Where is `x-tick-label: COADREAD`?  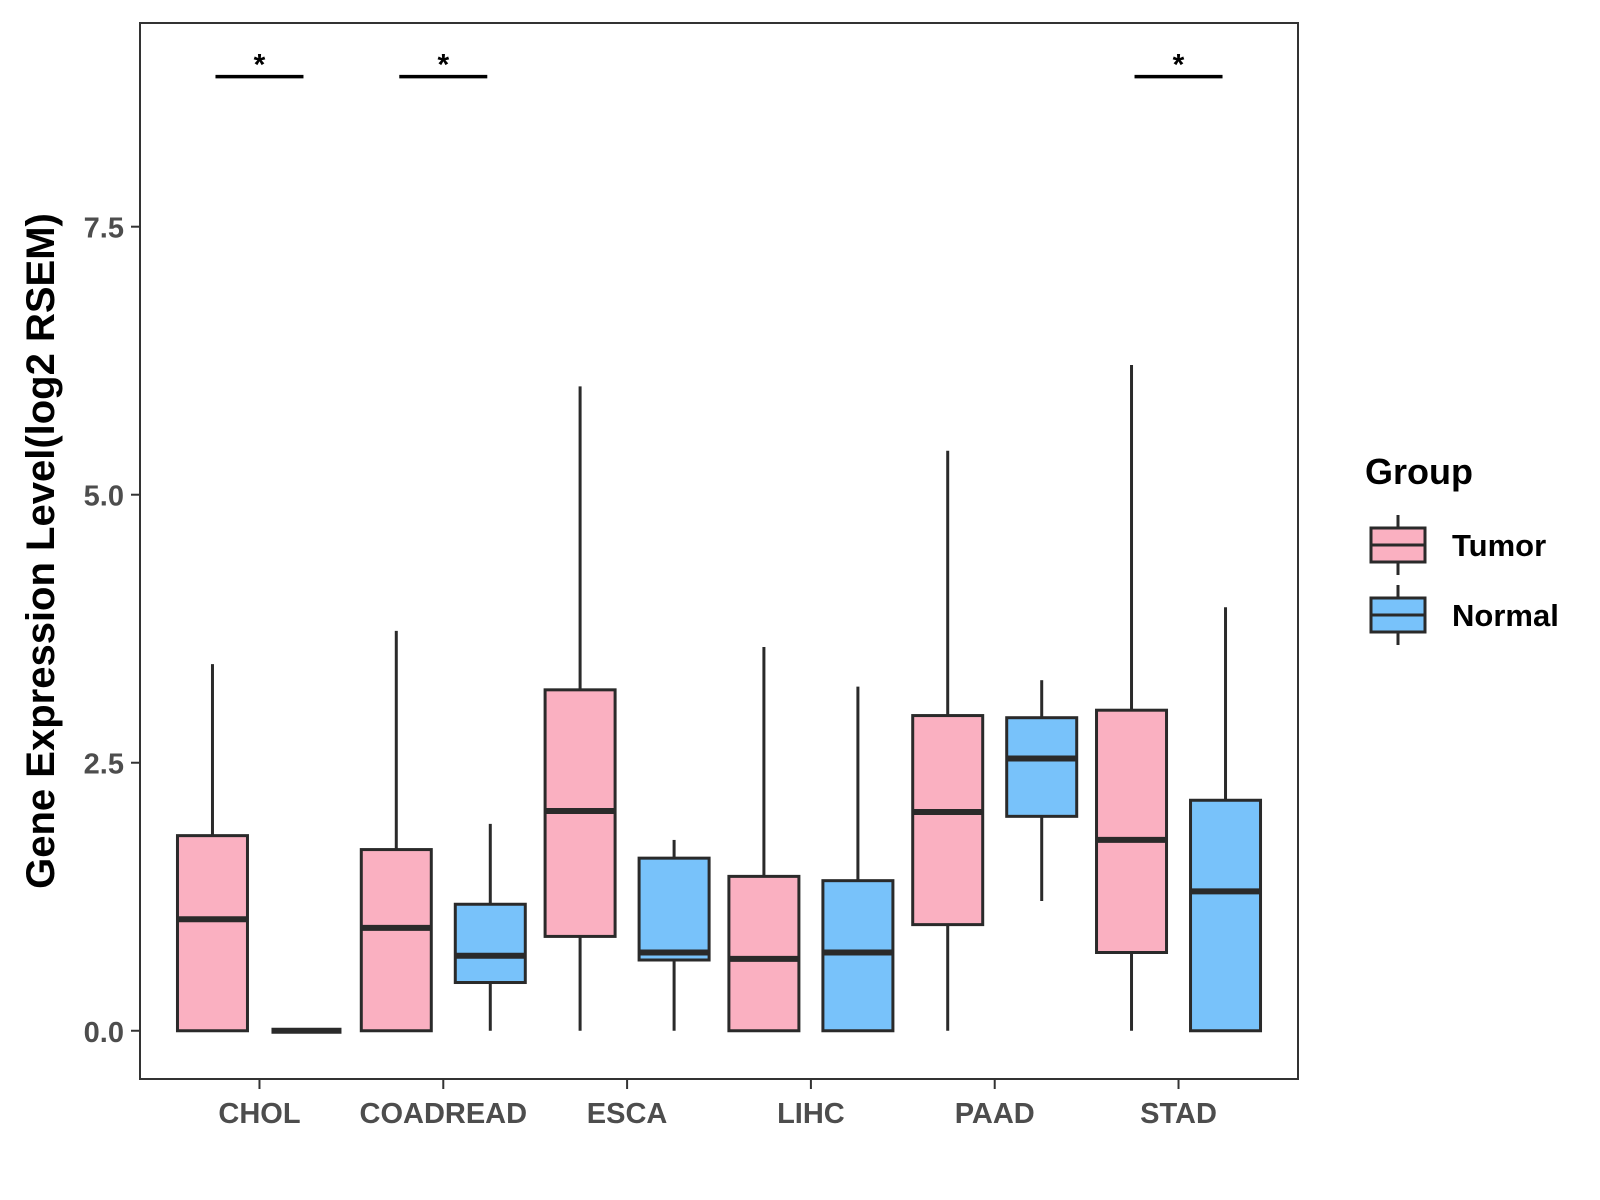 x-tick-label: COADREAD is located at coordinates (444, 1114).